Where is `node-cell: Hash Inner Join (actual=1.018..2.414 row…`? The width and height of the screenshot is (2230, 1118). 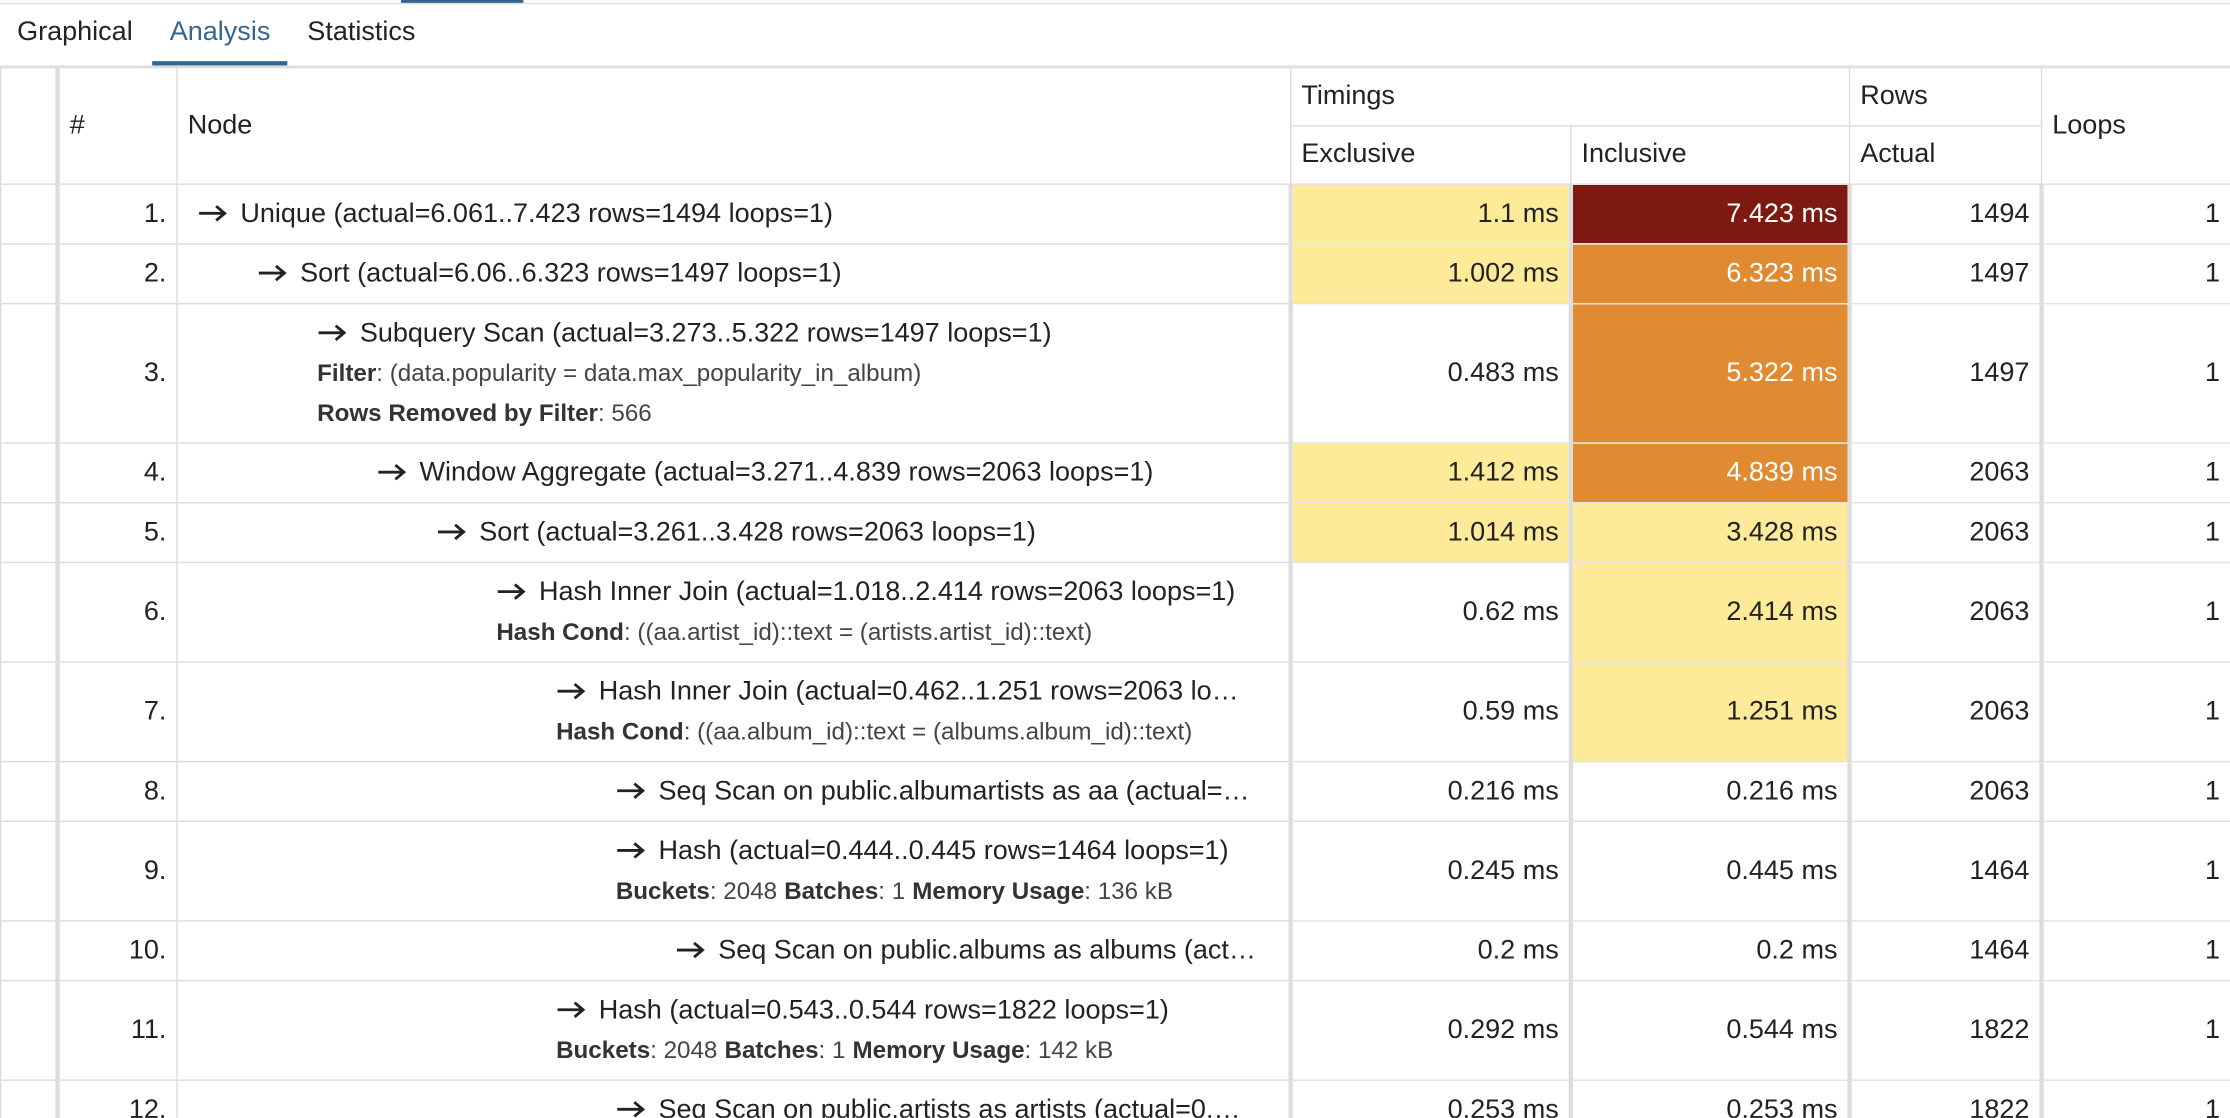 node-cell: Hash Inner Join (actual=1.018..2.414 row… is located at coordinates (734, 612).